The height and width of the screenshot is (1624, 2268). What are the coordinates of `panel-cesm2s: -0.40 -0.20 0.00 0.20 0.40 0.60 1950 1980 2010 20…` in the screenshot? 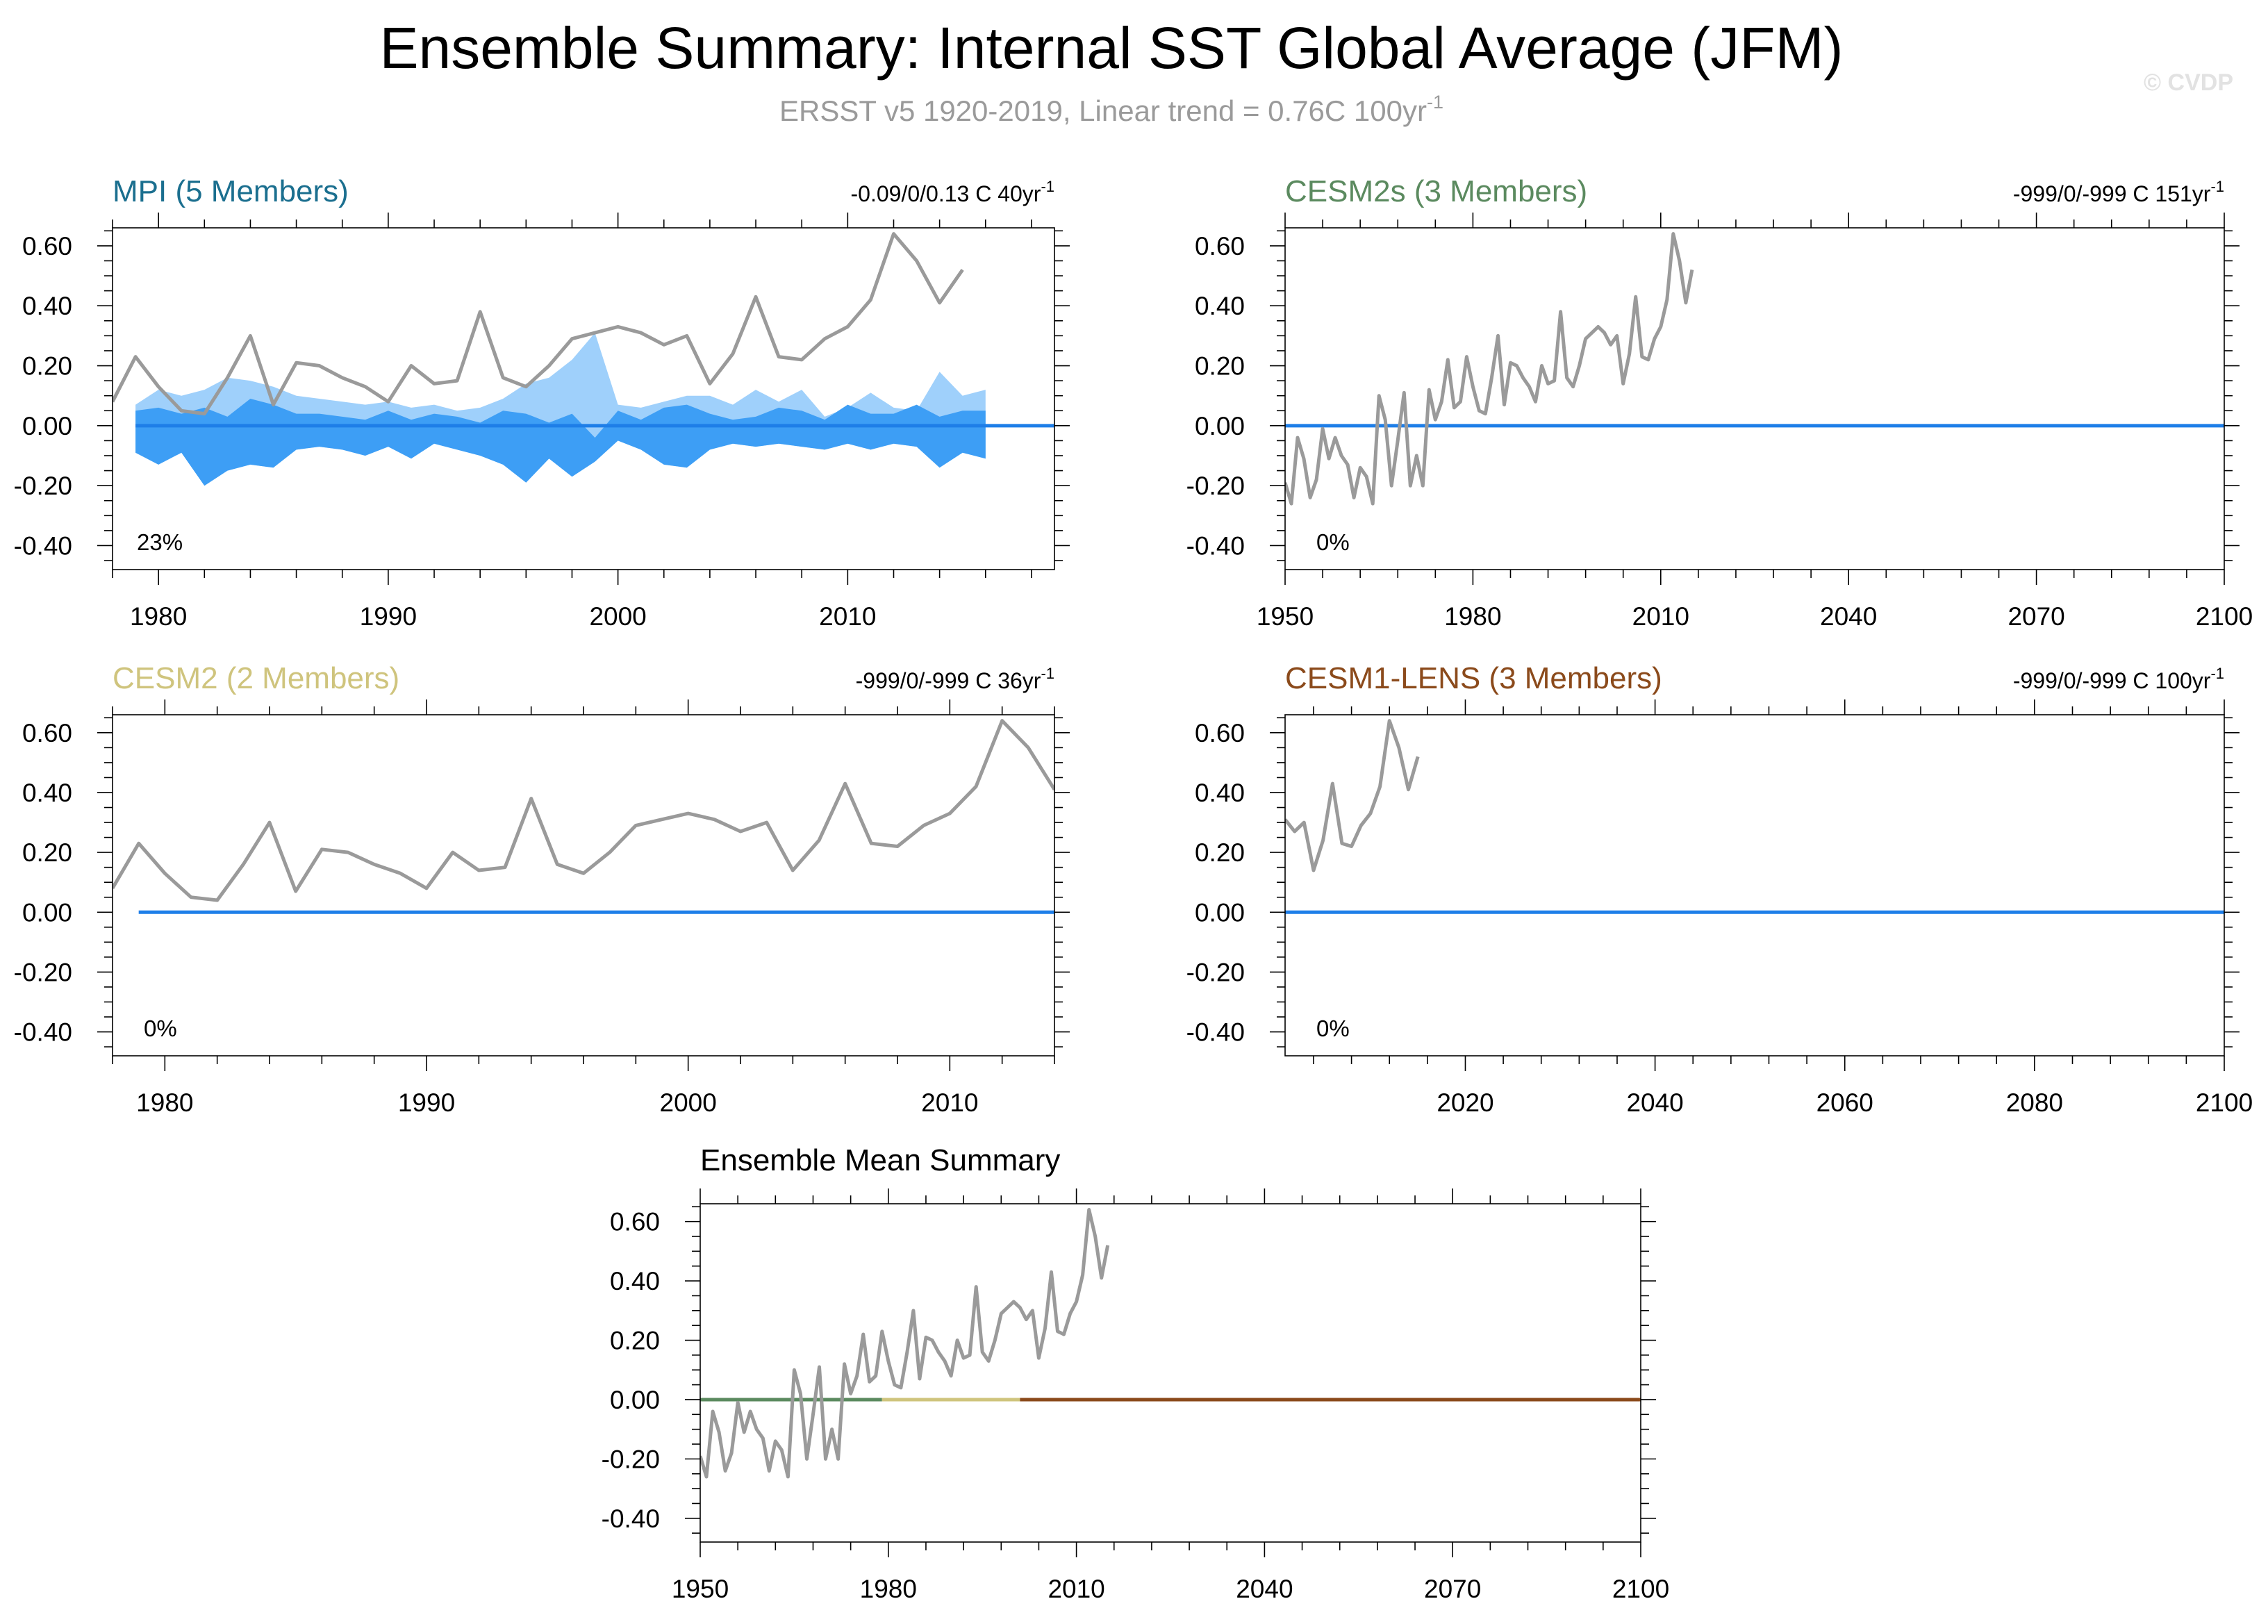 It's located at (1719, 403).